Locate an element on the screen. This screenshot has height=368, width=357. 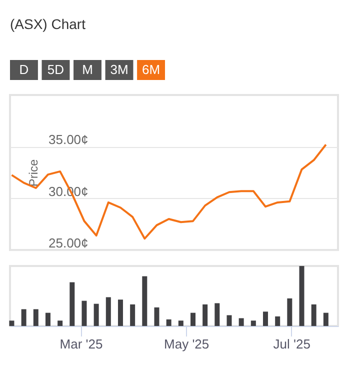
category-label: 5D is located at coordinates (55, 69).